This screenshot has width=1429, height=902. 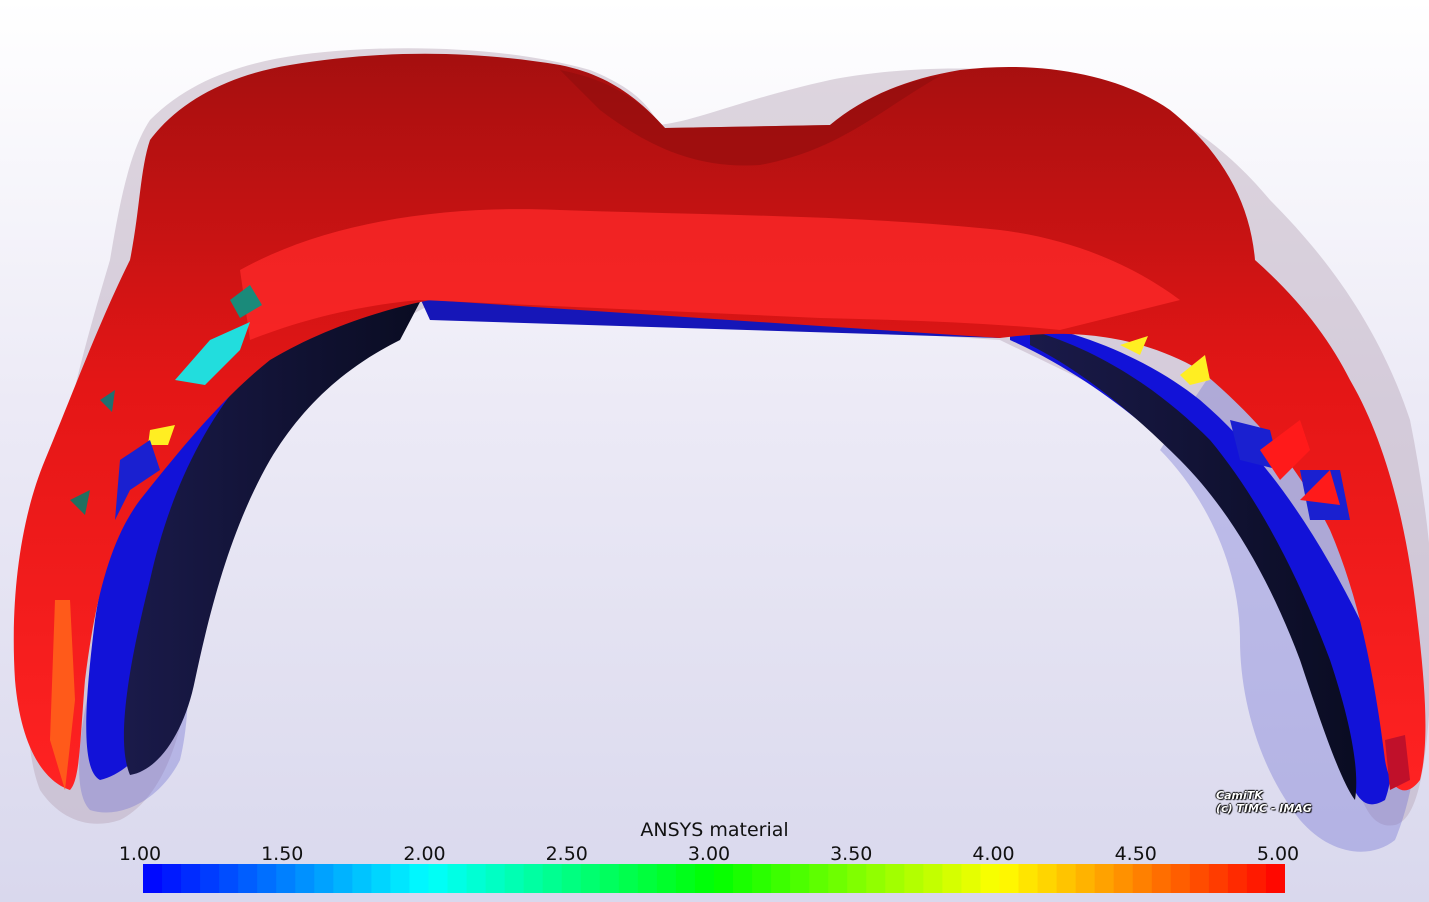 I want to click on tick-label: 5.00, so click(x=1278, y=854).